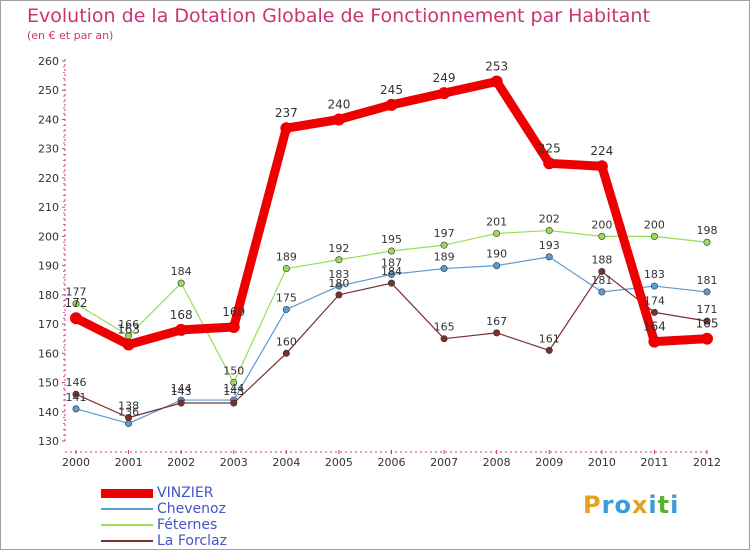  Describe the element at coordinates (391, 262) in the screenshot. I see `data-label-chevenoz: 187` at that location.